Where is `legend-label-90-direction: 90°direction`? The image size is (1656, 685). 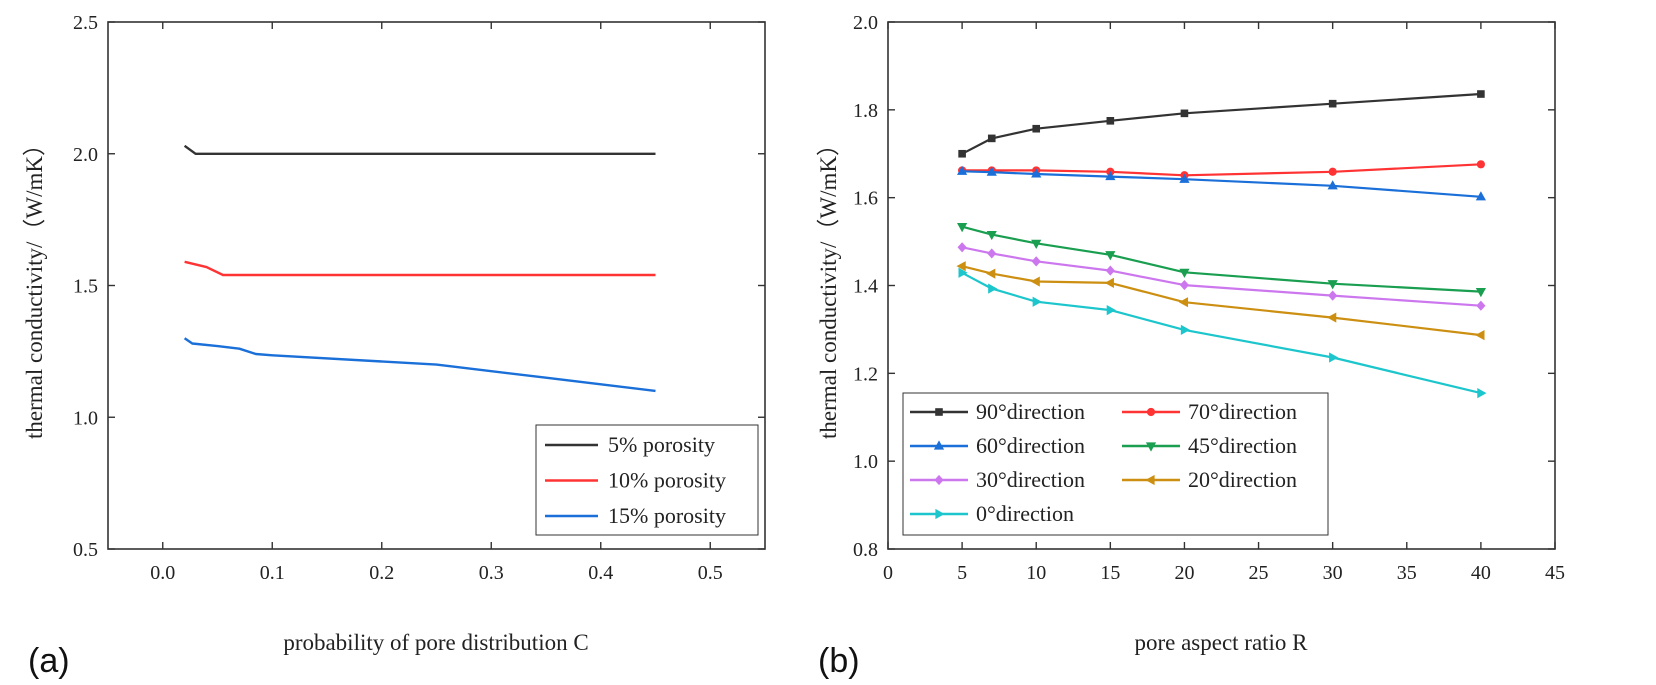
legend-label-90-direction: 90°direction is located at coordinates (1030, 411).